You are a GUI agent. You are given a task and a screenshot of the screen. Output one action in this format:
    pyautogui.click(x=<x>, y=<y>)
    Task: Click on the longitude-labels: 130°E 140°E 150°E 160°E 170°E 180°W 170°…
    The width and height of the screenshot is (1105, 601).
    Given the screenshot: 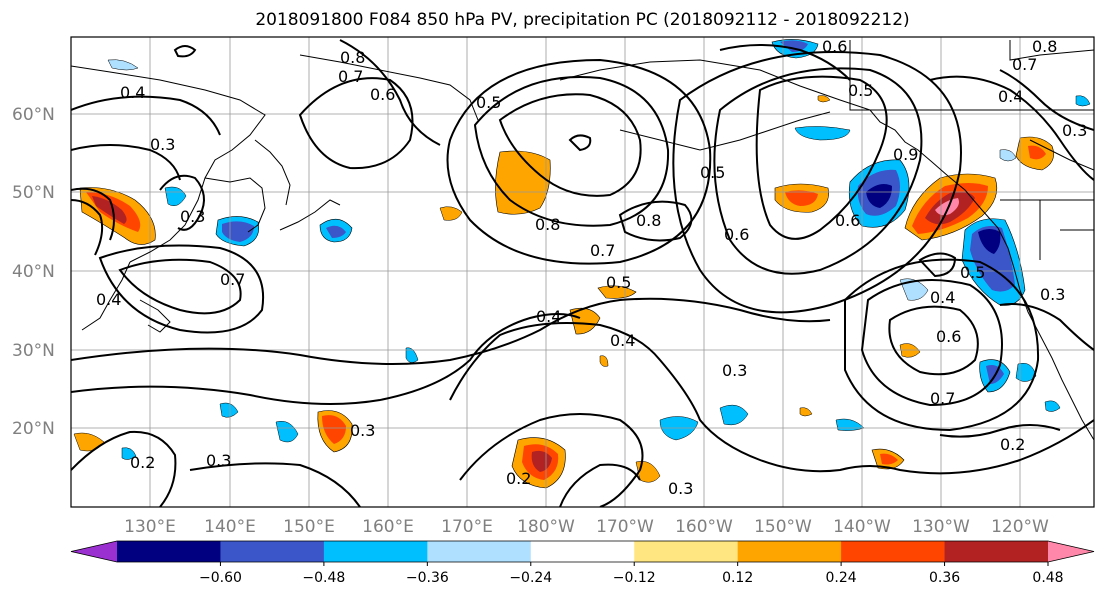 What is the action you would take?
    pyautogui.click(x=586, y=527)
    